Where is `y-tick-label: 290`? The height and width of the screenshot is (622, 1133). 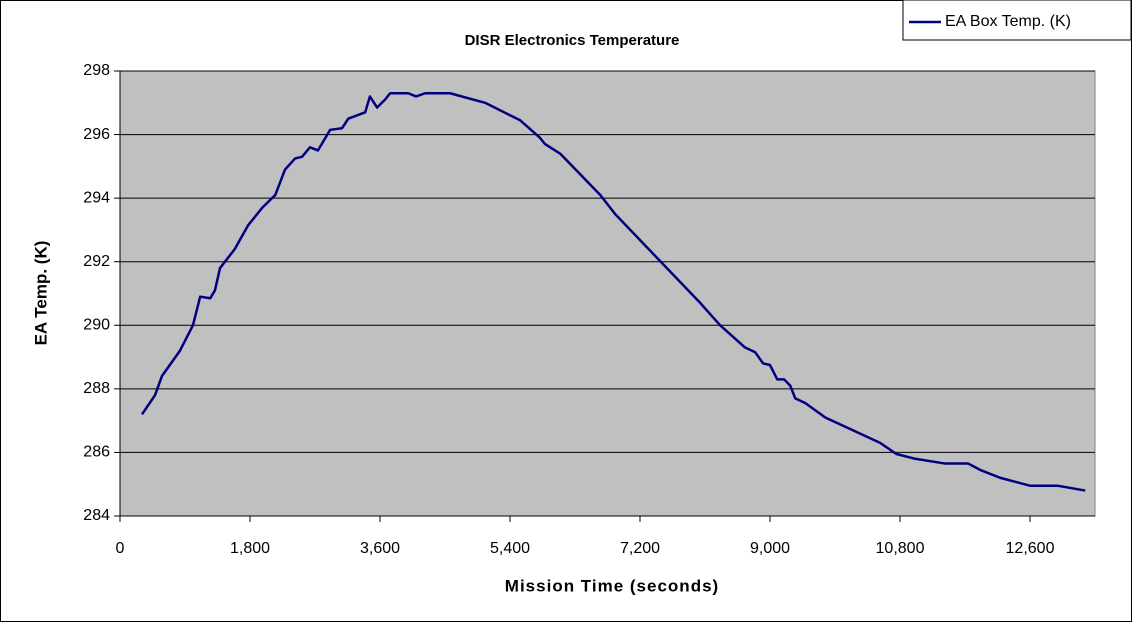
y-tick-label: 290 is located at coordinates (96, 325).